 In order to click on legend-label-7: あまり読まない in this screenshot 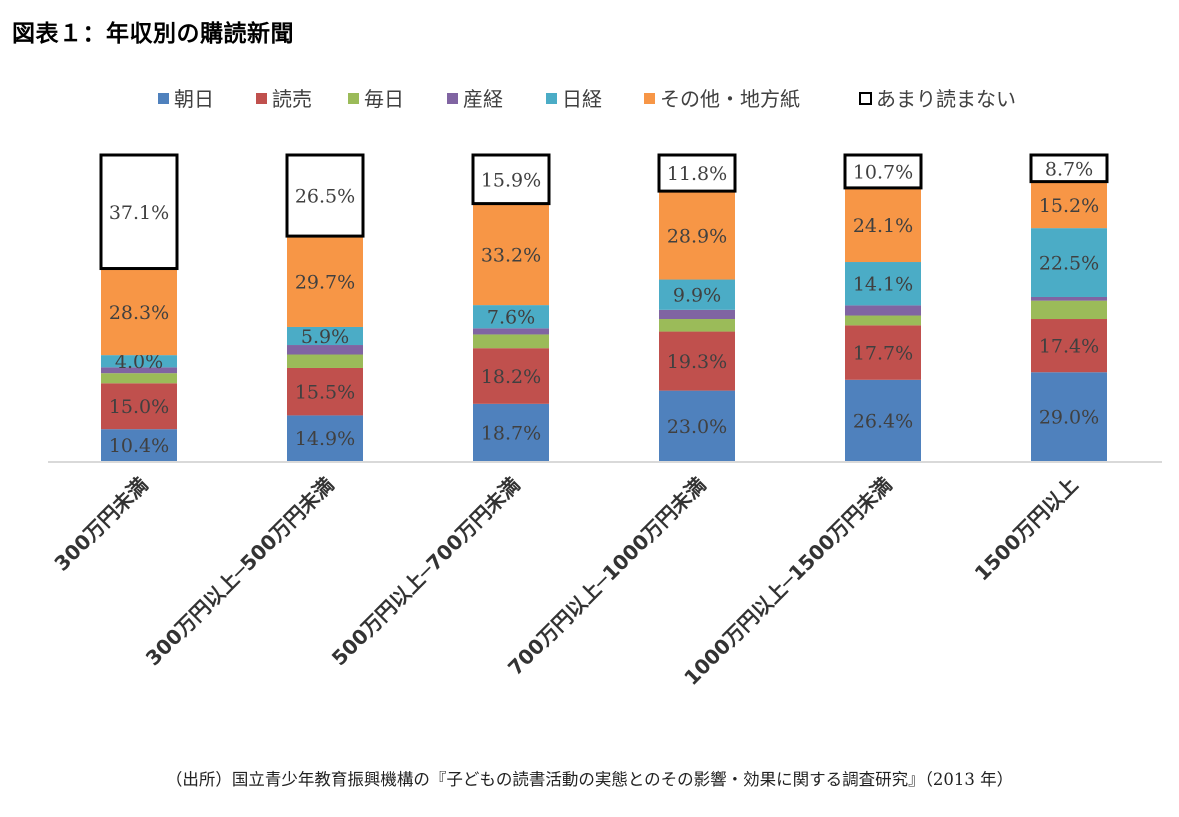, I will do `click(946, 99)`.